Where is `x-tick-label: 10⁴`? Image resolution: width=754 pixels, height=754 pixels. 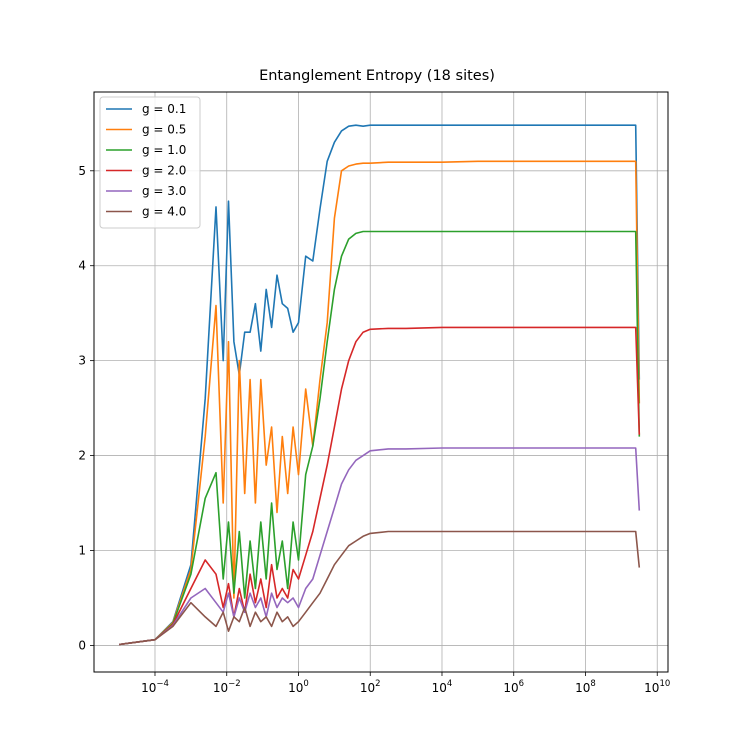 x-tick-label: 10⁴ is located at coordinates (442, 687).